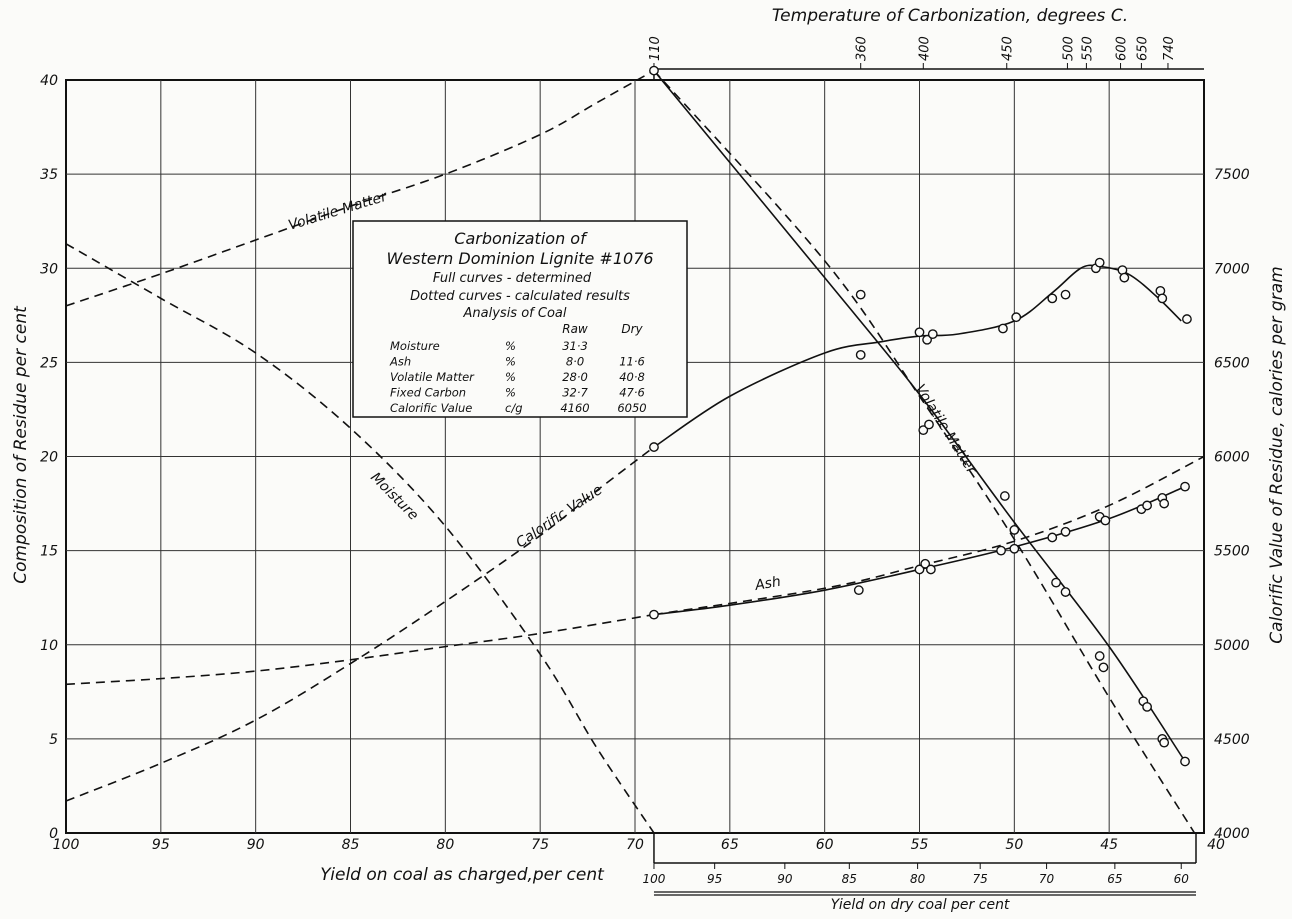 The image size is (1292, 919). What do you see at coordinates (849, 879) in the screenshot?
I see `dry-scale-label: 85` at bounding box center [849, 879].